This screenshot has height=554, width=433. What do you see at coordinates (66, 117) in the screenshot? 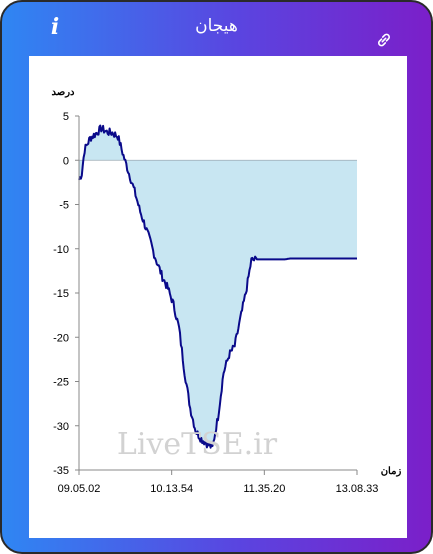
I see `y-tick-label: 5` at bounding box center [66, 117].